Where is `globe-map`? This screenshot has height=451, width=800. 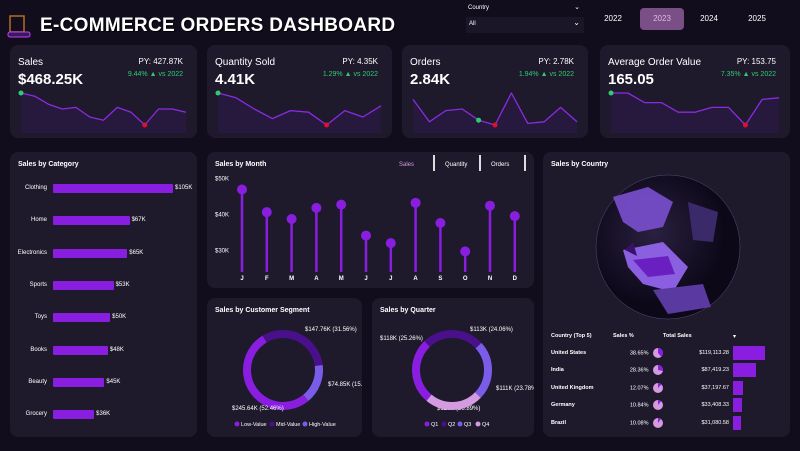
globe-map is located at coordinates (668, 247).